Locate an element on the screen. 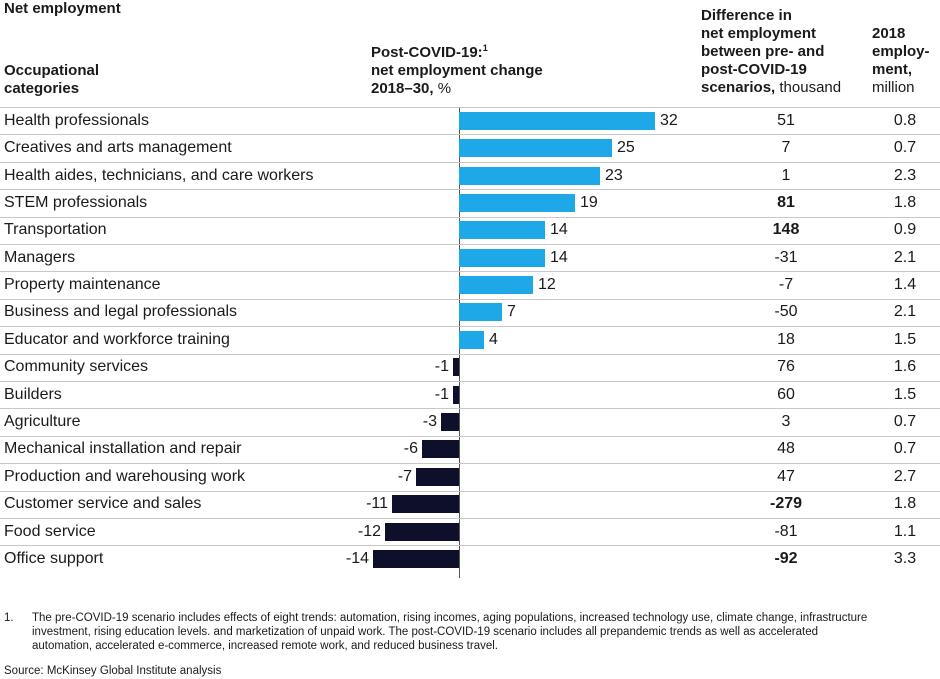 The image size is (940, 679). bar-value-label: 4 is located at coordinates (493, 339).